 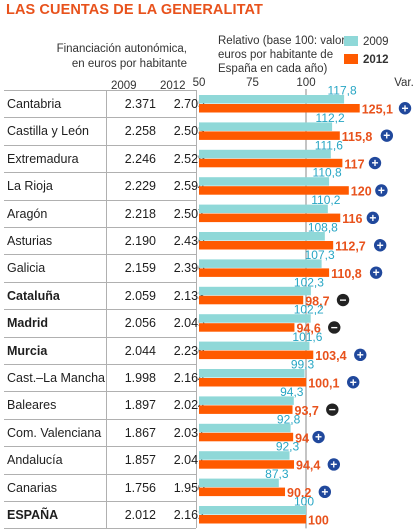 What do you see at coordinates (189, 405) in the screenshot?
I see `table-cell-2012: 2.024` at bounding box center [189, 405].